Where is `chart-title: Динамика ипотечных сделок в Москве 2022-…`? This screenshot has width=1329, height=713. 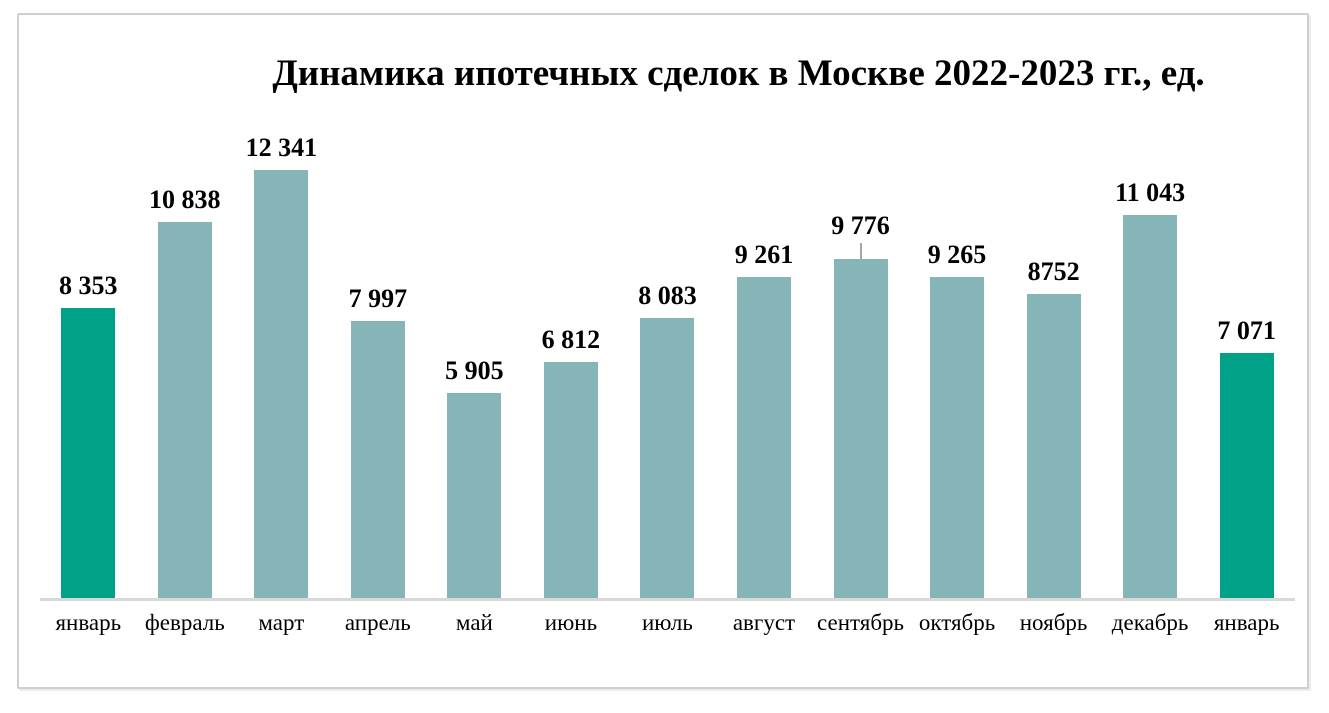 chart-title: Динамика ипотечных сделок в Москве 2022-… is located at coordinates (738, 73).